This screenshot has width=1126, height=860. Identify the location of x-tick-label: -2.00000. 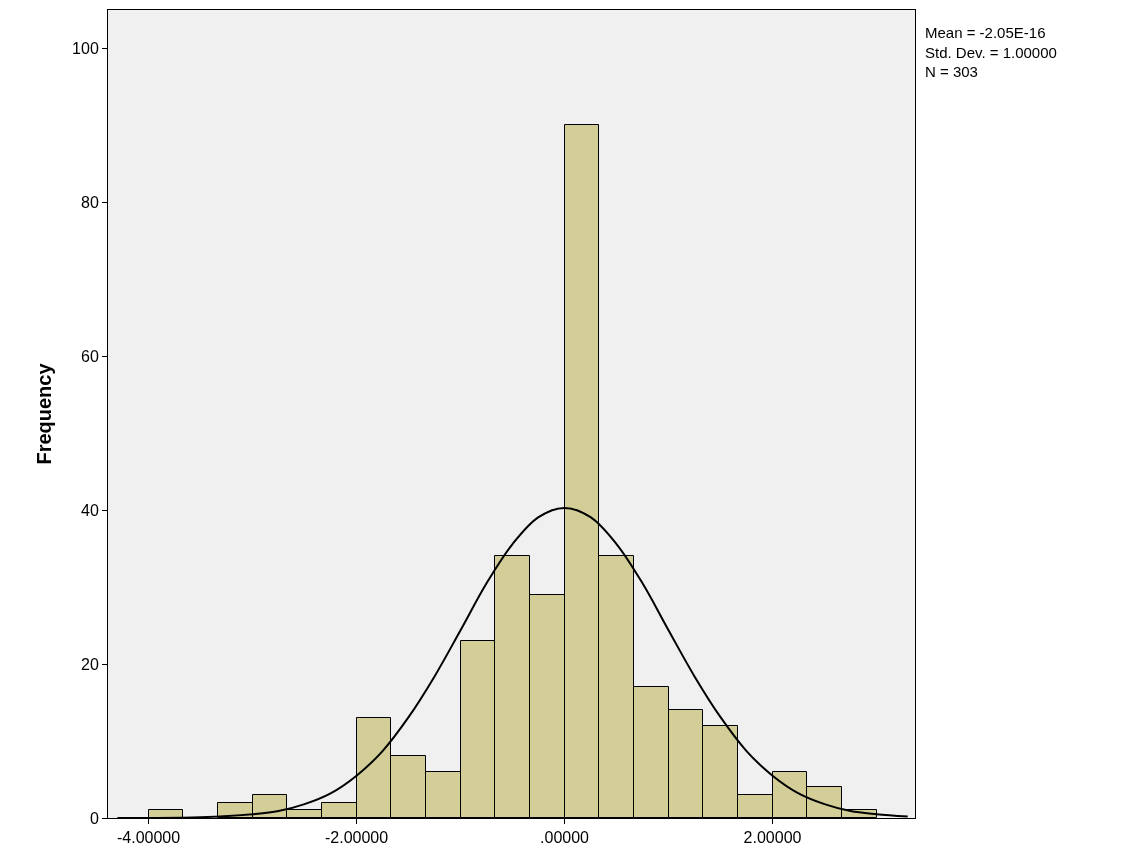
(356, 838).